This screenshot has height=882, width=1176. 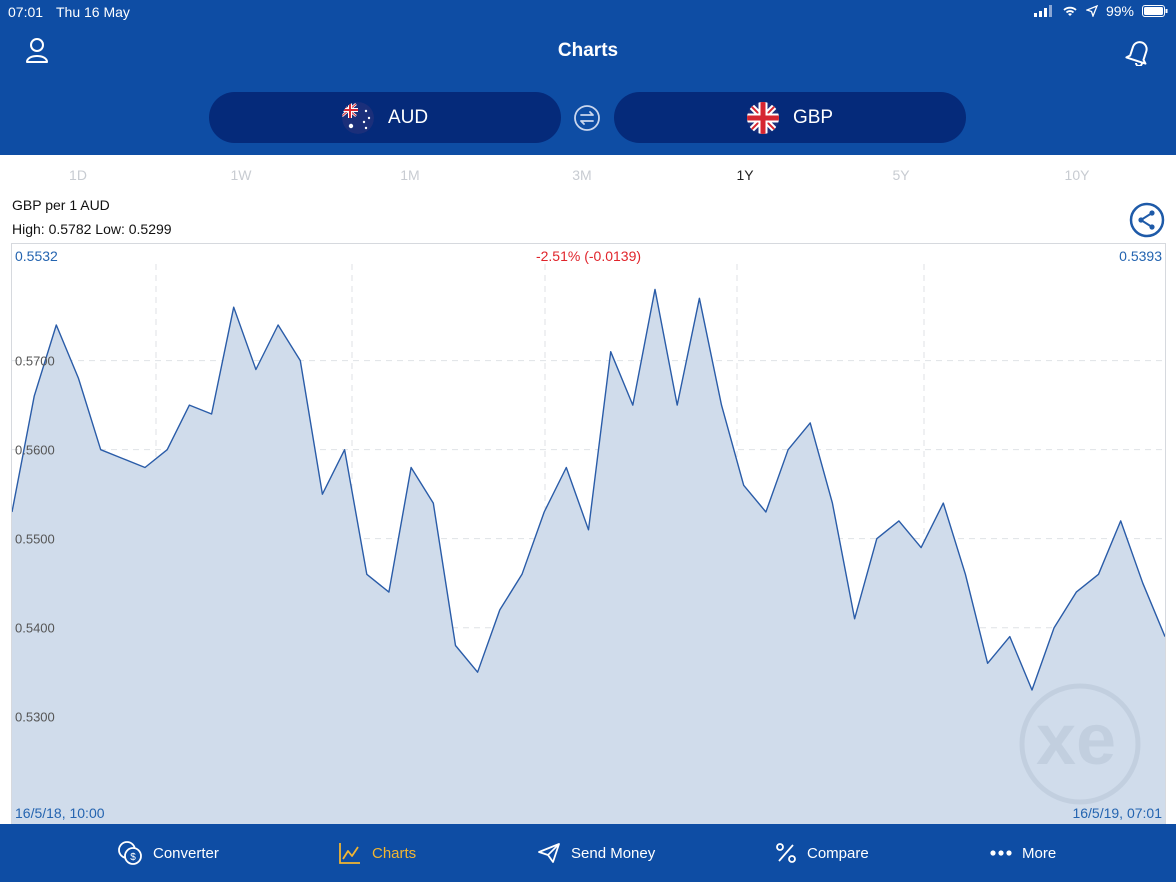 What do you see at coordinates (1077, 175) in the screenshot?
I see `tab-10y: 10Y` at bounding box center [1077, 175].